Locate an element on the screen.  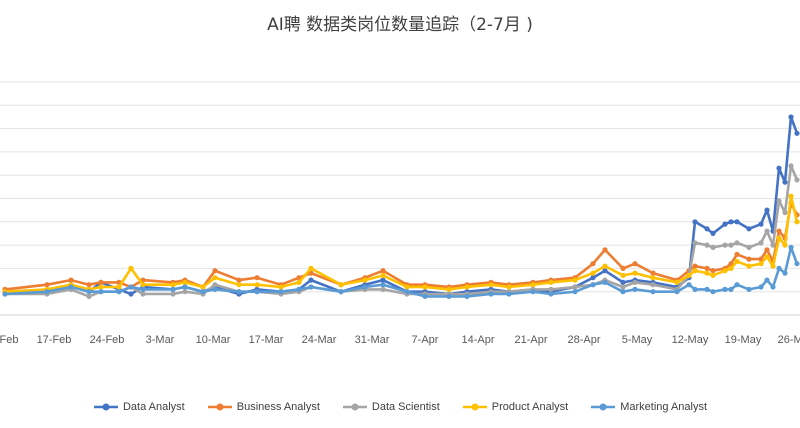
legend-item: Business Analyst is located at coordinates (263, 407).